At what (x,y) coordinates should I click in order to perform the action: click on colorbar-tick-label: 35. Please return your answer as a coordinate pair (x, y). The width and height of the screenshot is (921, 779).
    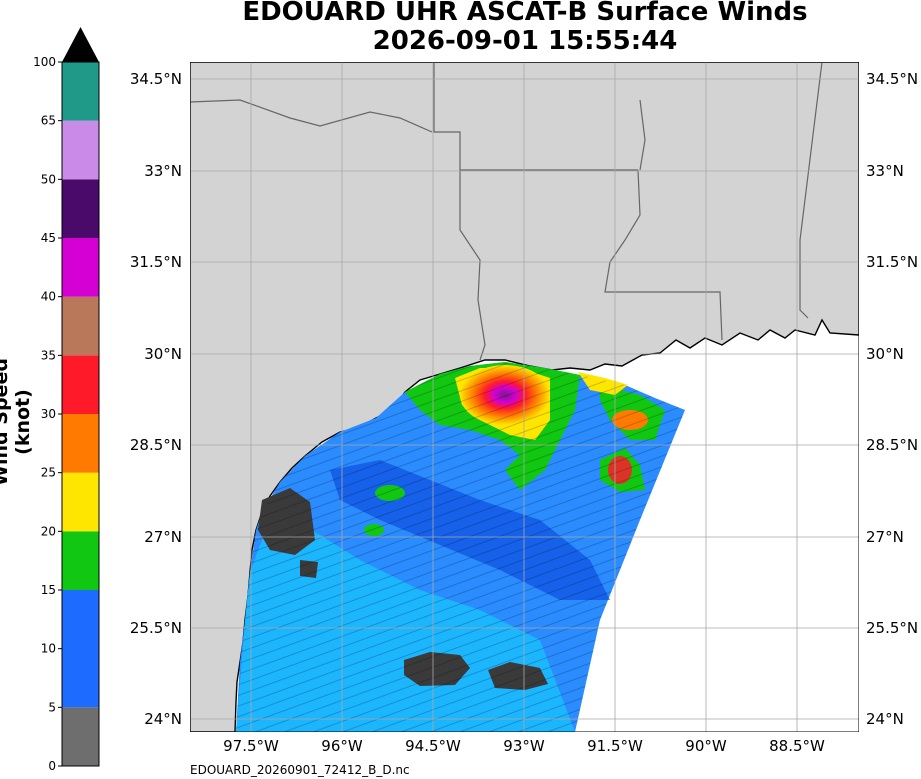
    Looking at the image, I should click on (48, 355).